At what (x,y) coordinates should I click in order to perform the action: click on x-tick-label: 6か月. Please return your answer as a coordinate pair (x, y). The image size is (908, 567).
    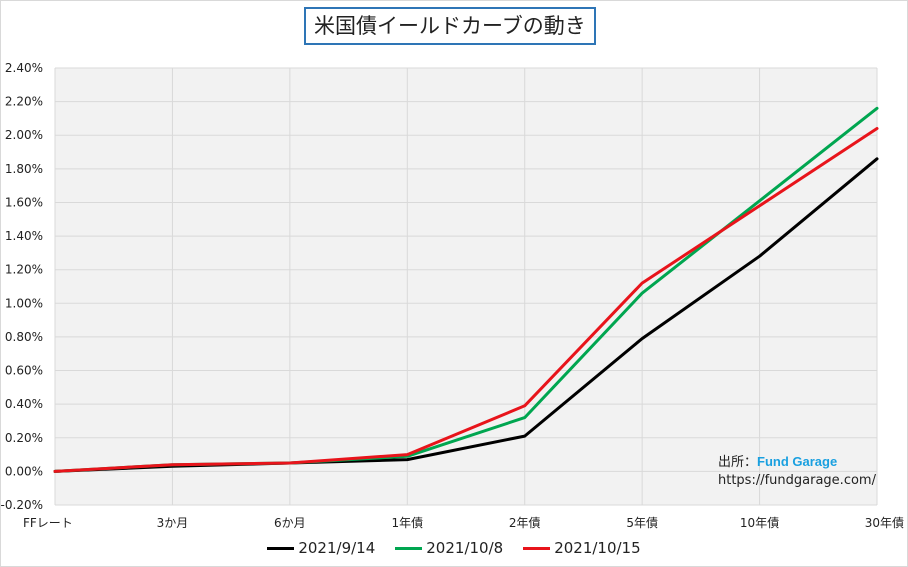
    Looking at the image, I should click on (290, 523).